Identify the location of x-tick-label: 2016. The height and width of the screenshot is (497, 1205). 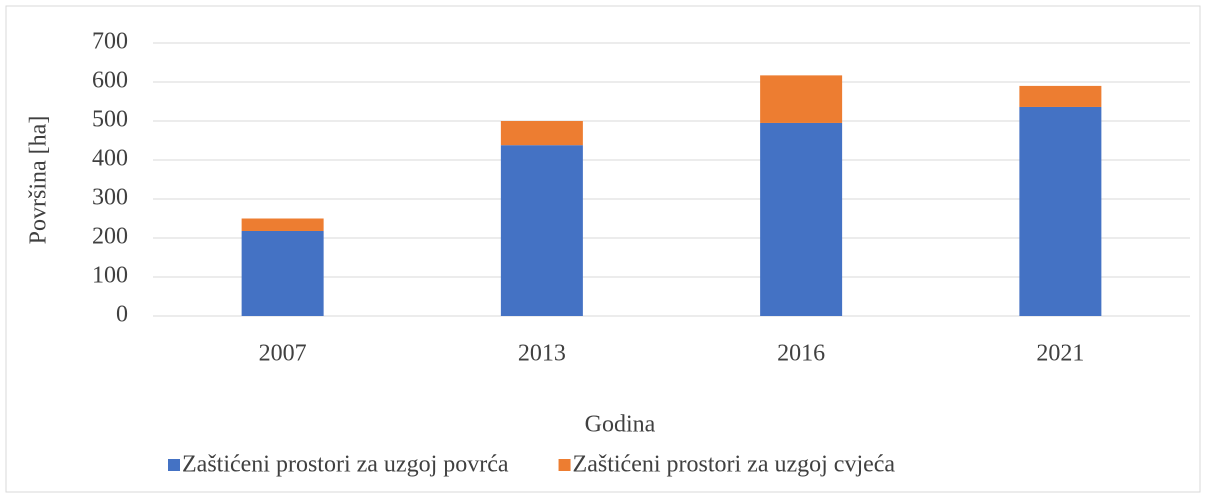
(801, 354).